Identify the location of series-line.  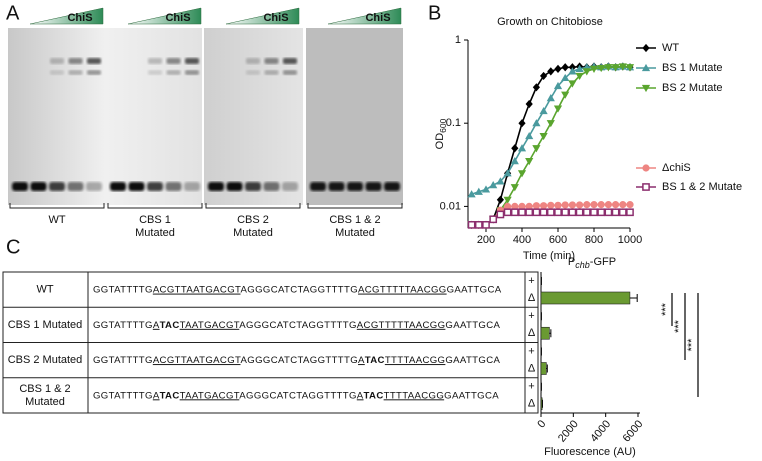
(551, 145).